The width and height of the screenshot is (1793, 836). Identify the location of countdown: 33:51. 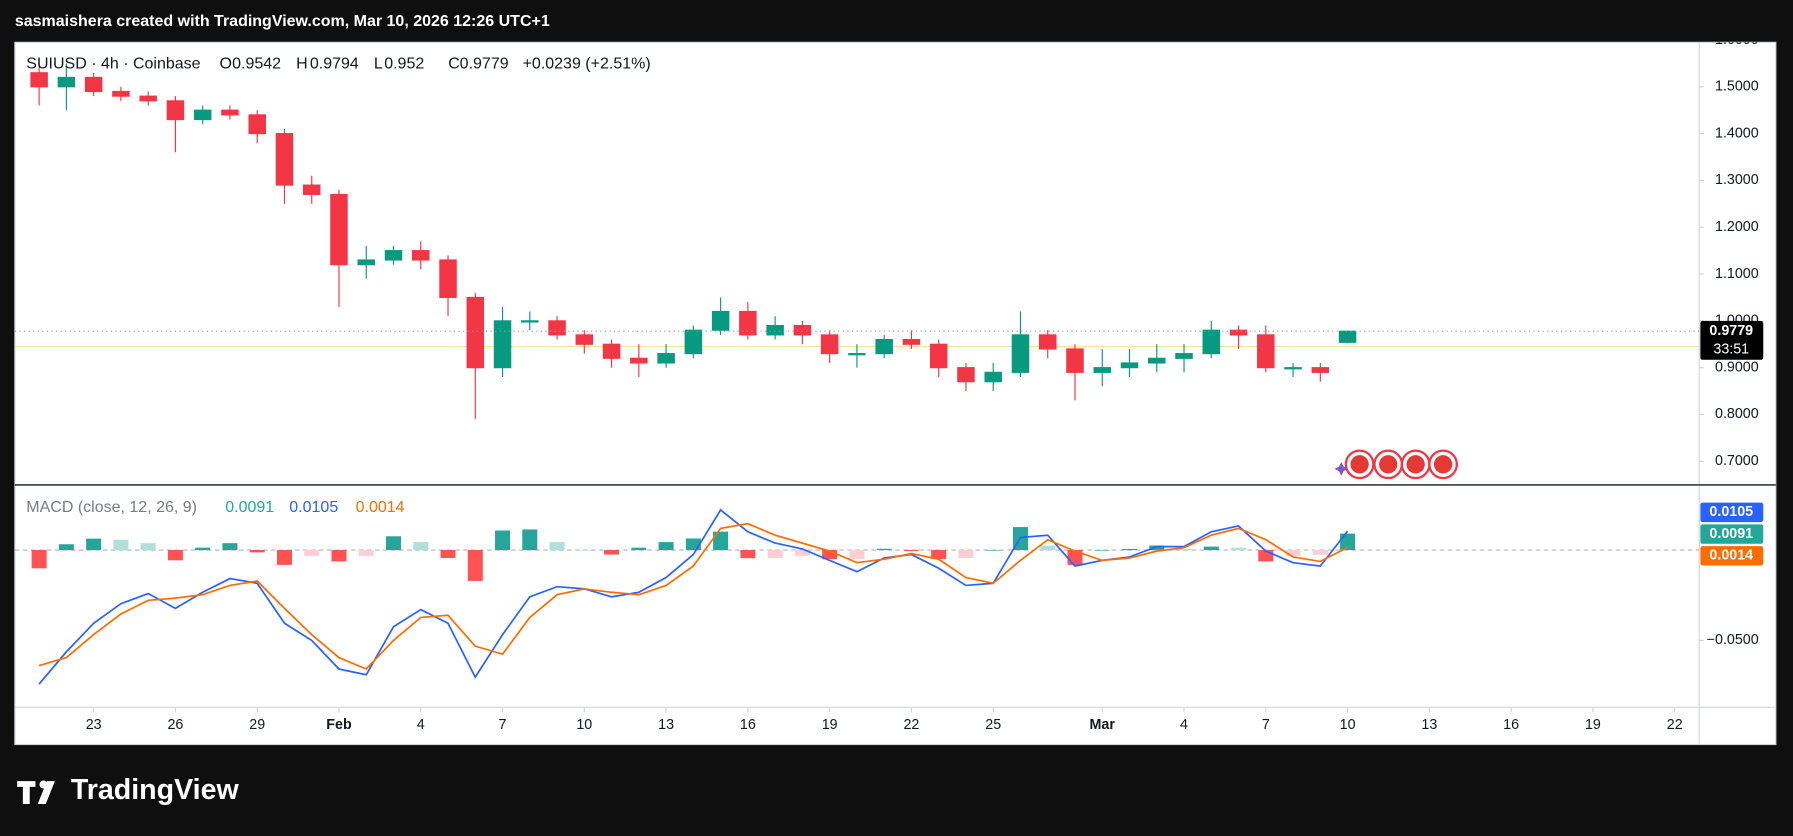
(1731, 349).